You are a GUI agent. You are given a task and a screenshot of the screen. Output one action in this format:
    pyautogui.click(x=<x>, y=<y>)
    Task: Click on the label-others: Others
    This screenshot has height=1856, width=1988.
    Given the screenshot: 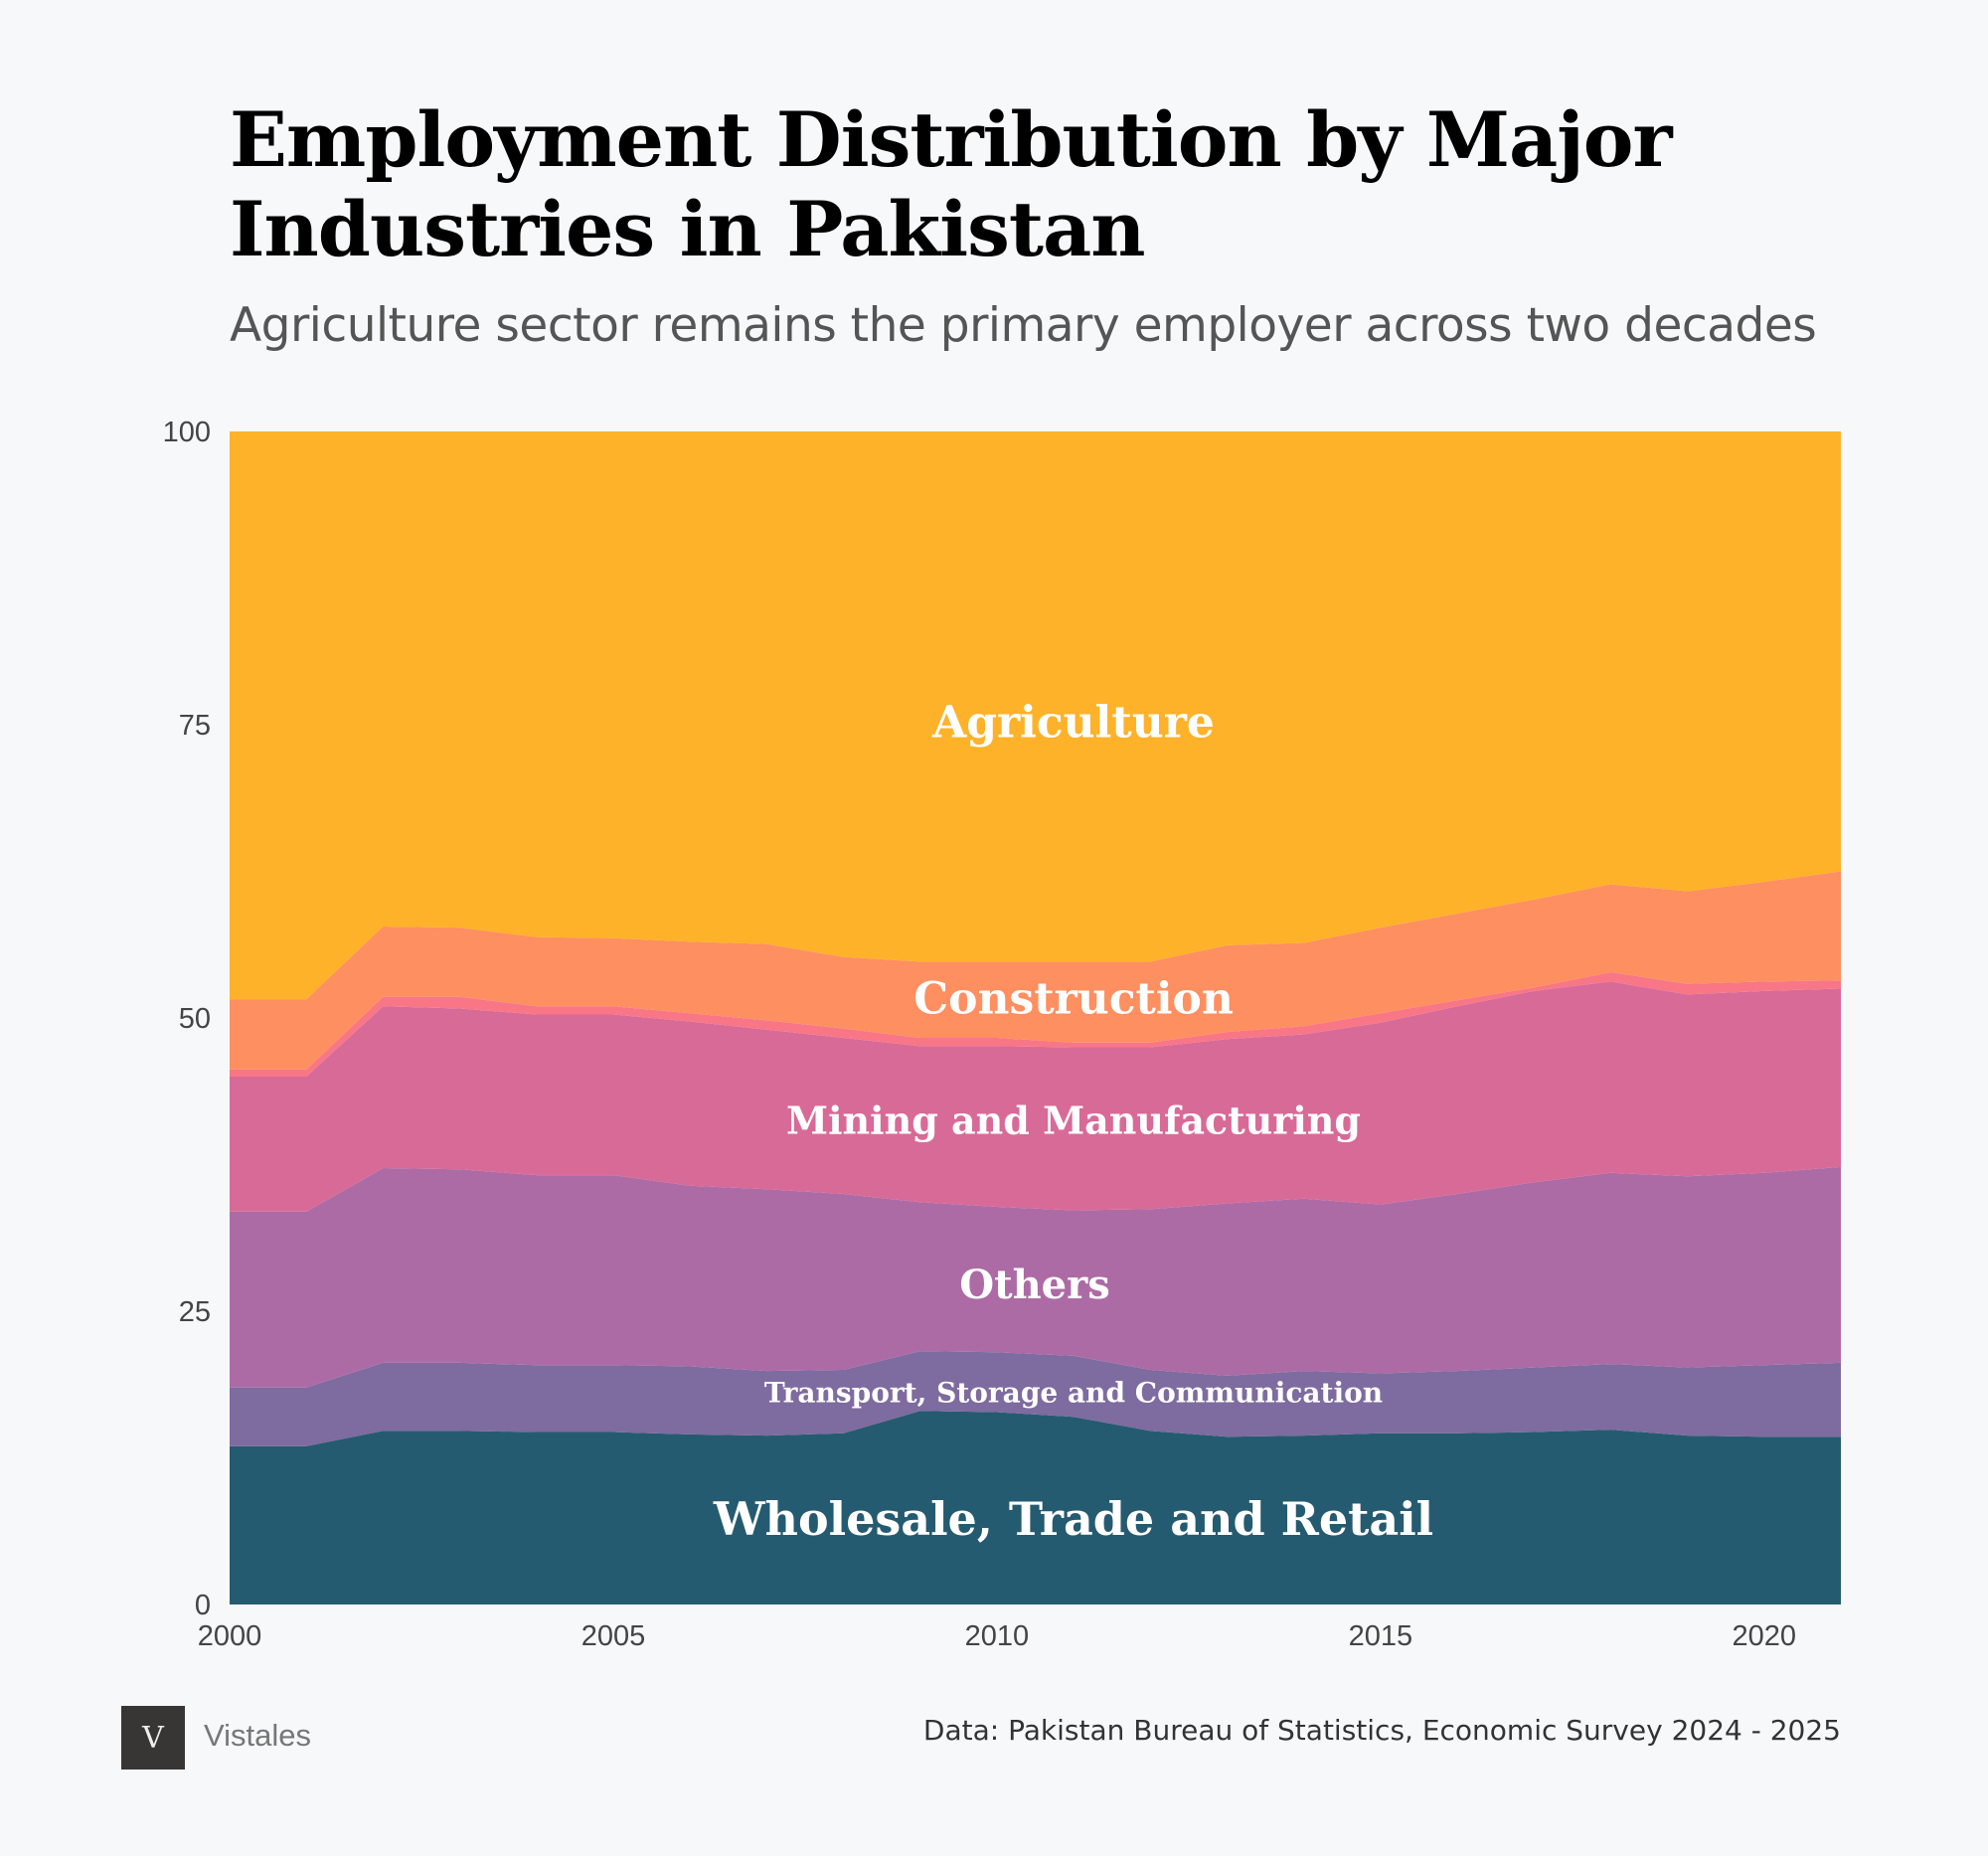 What is the action you would take?
    pyautogui.click(x=1034, y=1285)
    